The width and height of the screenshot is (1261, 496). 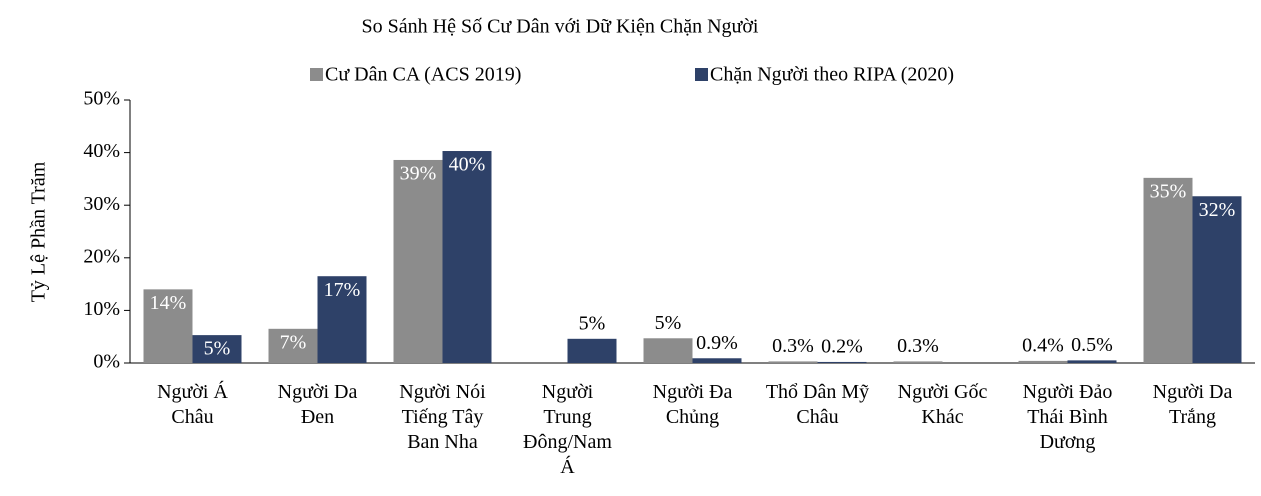 I want to click on y-axis-label: Tỷ Lệ Phần Trăm, so click(x=39, y=231).